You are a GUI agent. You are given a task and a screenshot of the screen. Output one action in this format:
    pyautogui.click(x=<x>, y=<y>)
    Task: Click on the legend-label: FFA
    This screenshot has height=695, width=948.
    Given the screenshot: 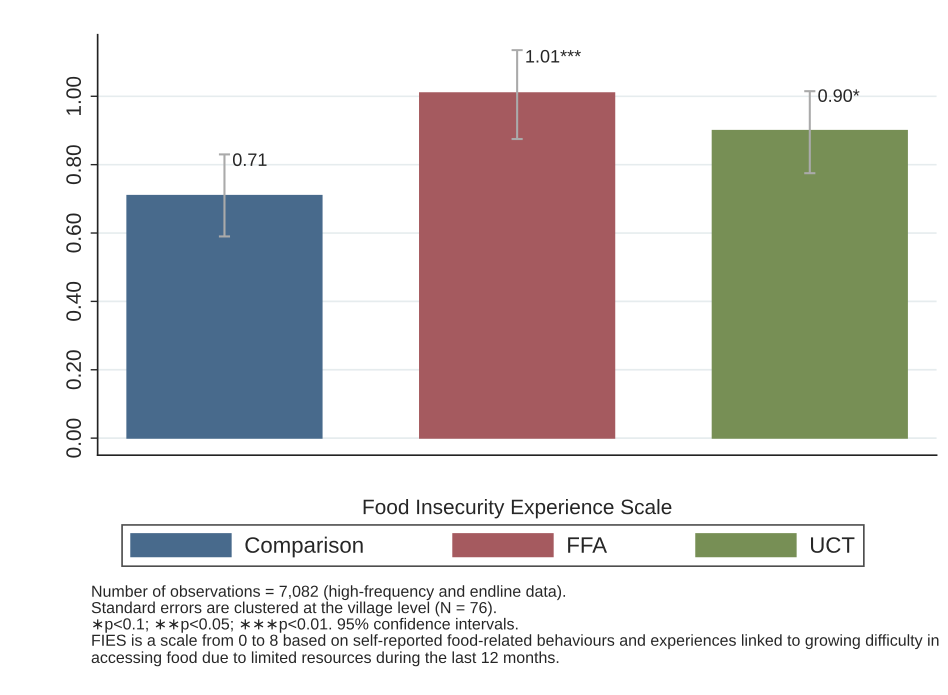 What is the action you would take?
    pyautogui.click(x=588, y=545)
    